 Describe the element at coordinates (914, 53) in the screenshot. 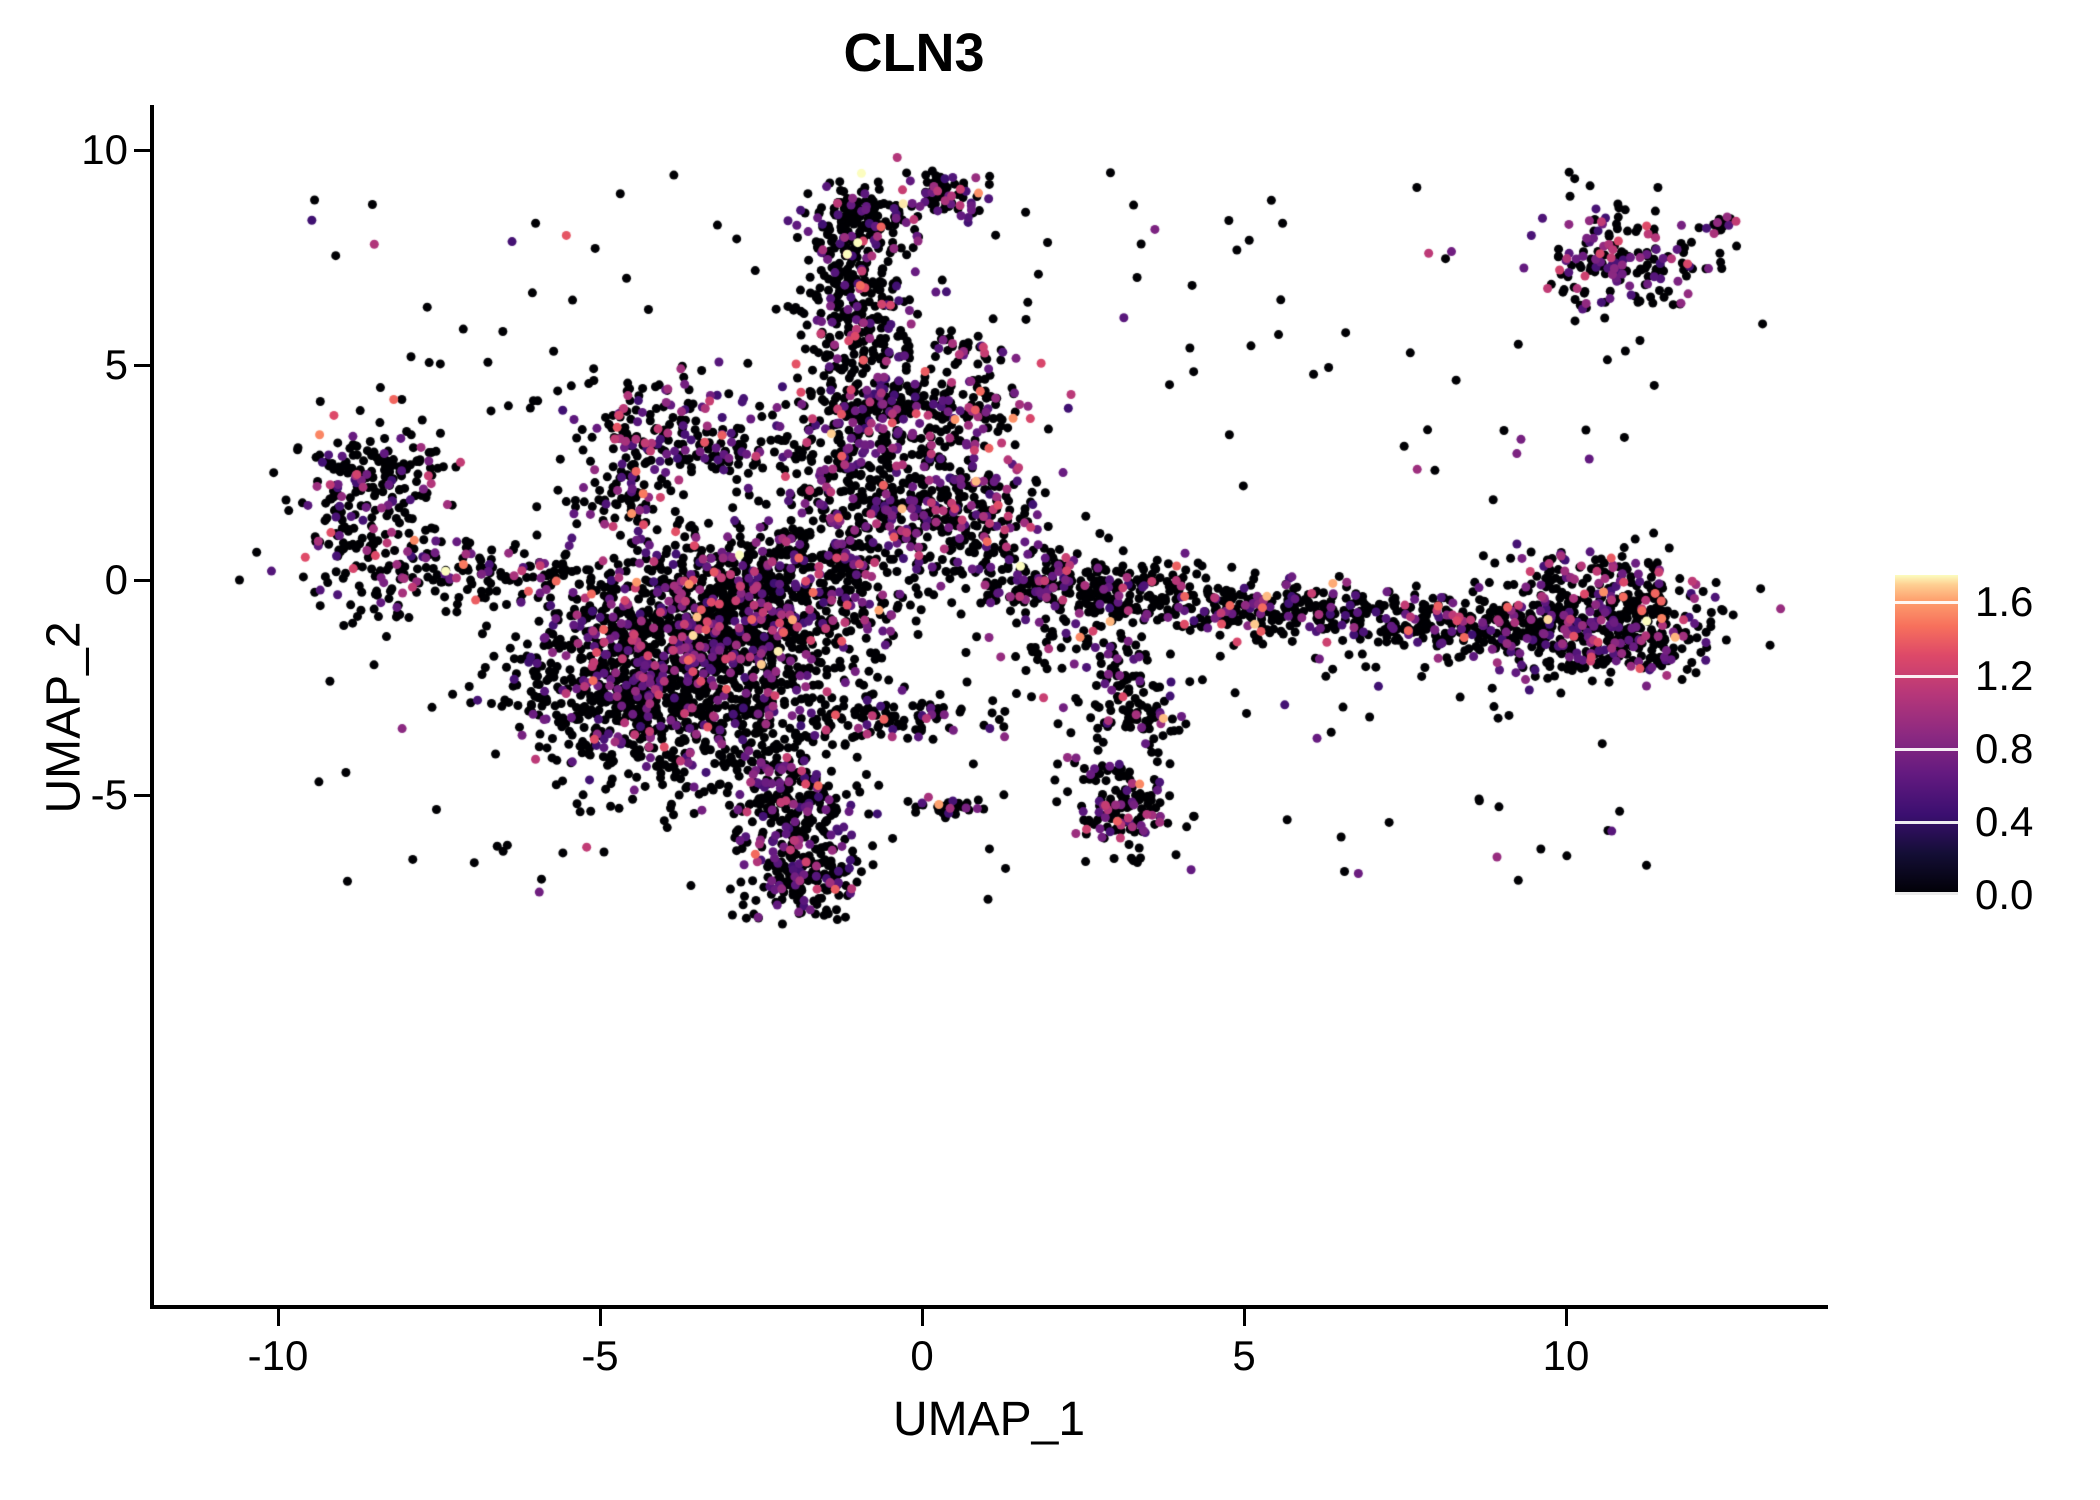

I see `page-title: CLN3` at that location.